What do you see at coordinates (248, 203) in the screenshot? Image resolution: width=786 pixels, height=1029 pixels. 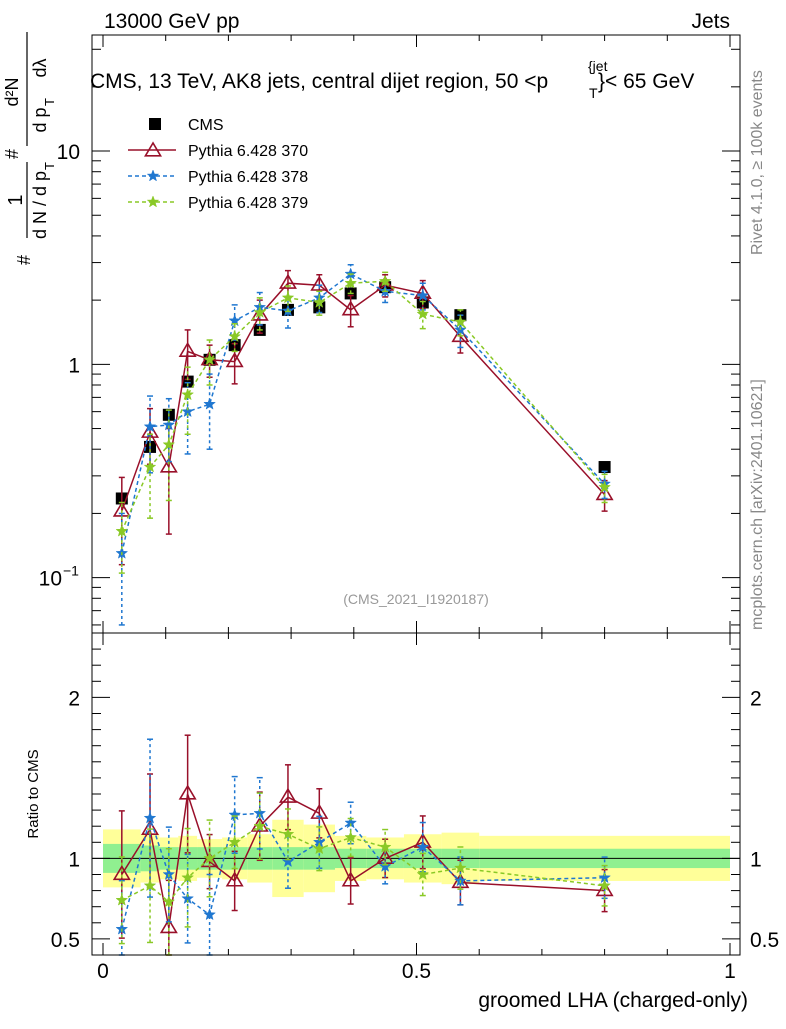 I see `legend-label: Pythia 6.428 379` at bounding box center [248, 203].